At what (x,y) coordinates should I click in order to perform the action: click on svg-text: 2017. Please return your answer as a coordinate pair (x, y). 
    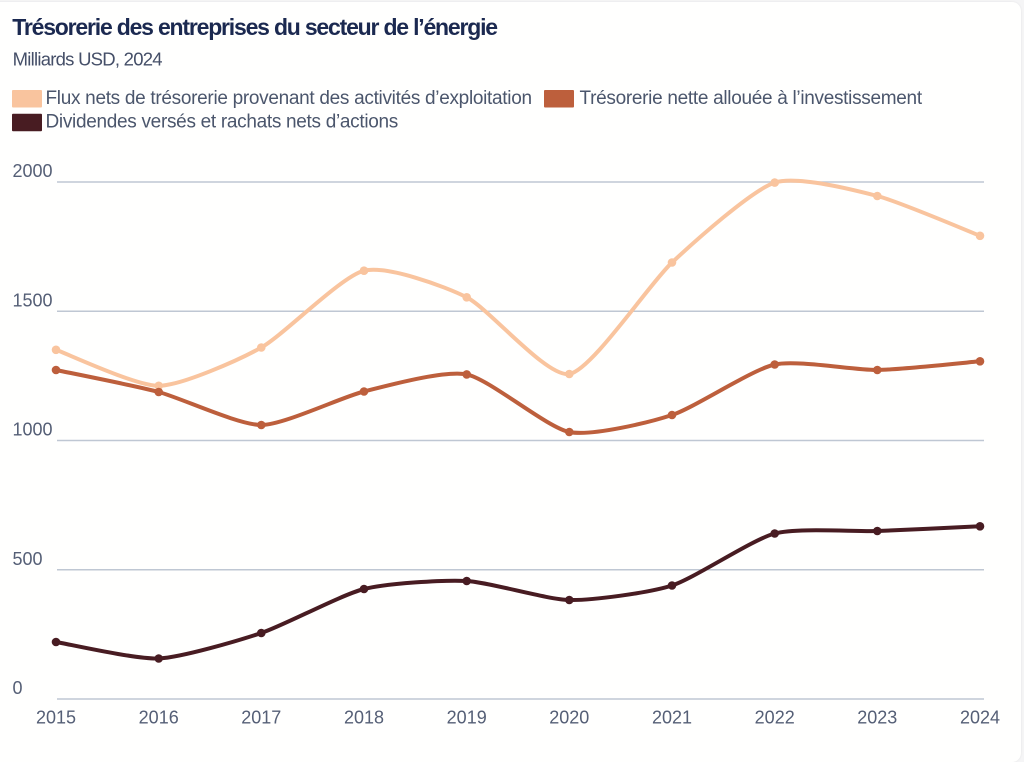
    Looking at the image, I should click on (261, 718).